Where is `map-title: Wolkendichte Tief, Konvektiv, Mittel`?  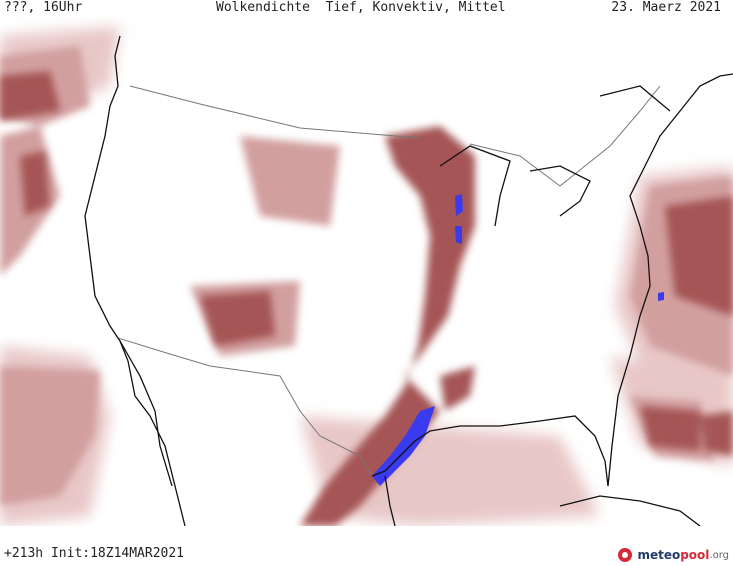
map-title: Wolkendichte Tief, Konvektiv, Mittel is located at coordinates (361, 7).